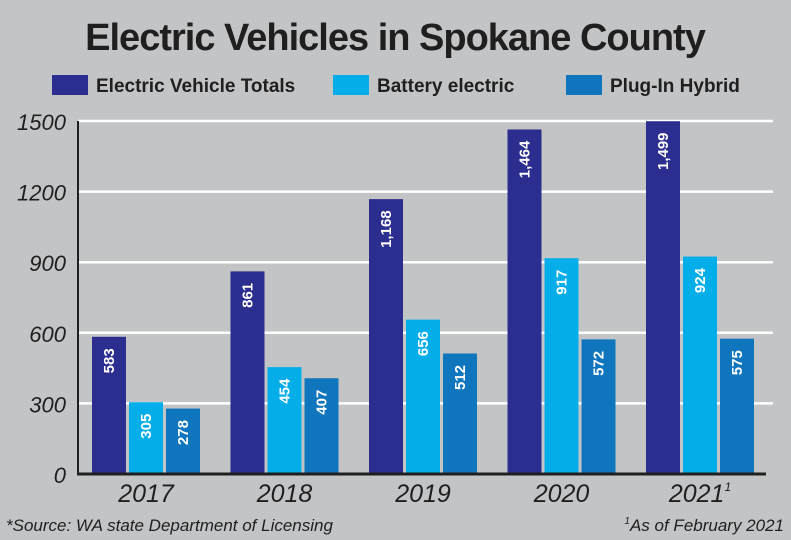 This screenshot has width=791, height=540. What do you see at coordinates (146, 426) in the screenshot?
I see `data-label: 305` at bounding box center [146, 426].